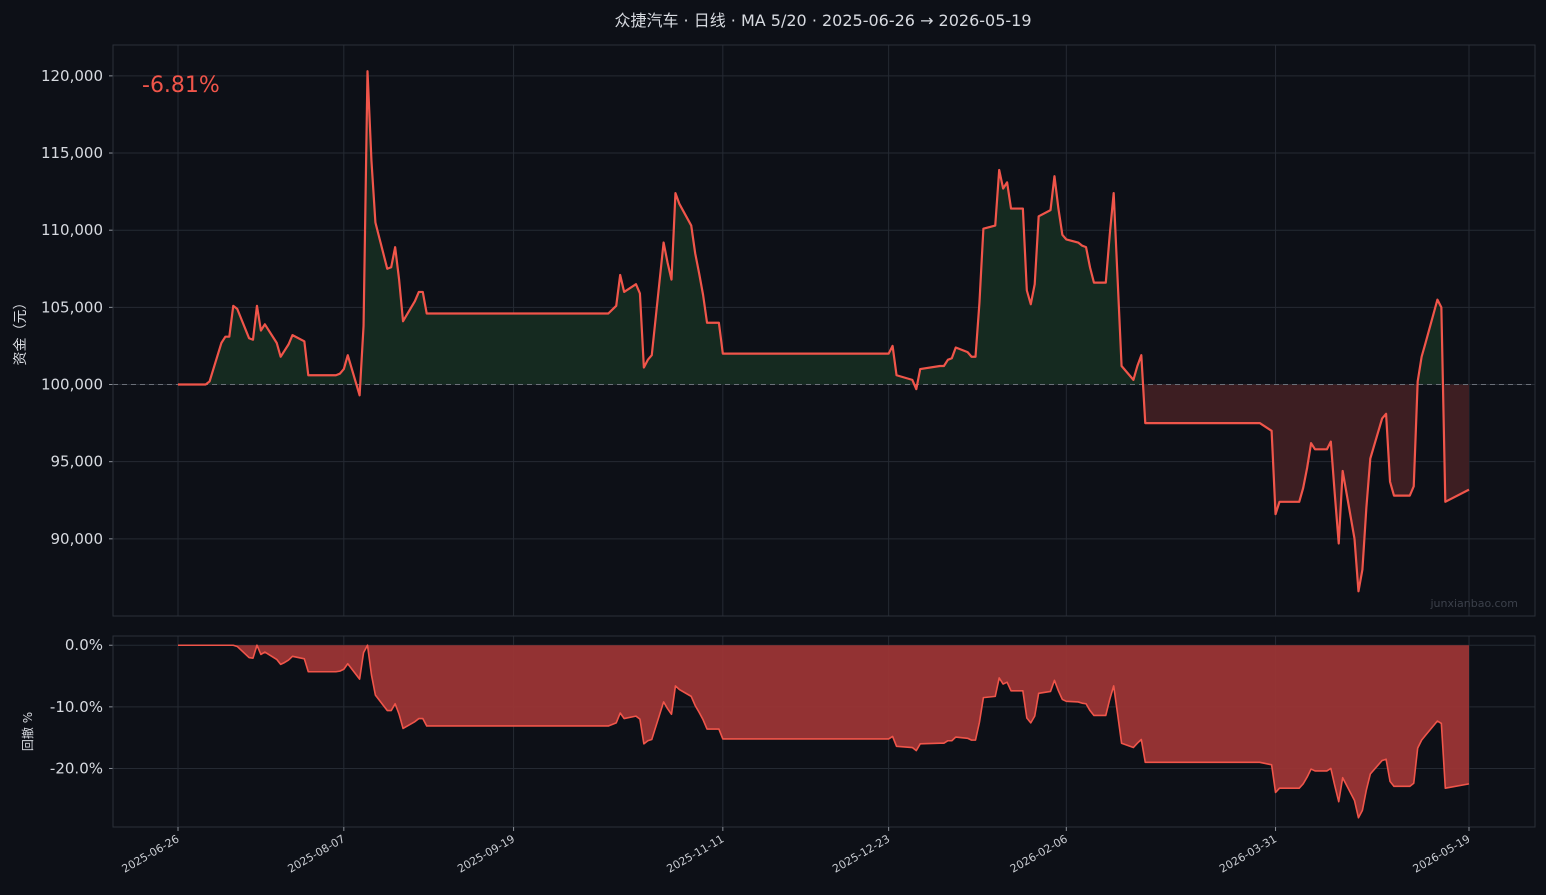 The image size is (1546, 895). What do you see at coordinates (27, 731) in the screenshot?
I see `drawdown-y-axis-label: 回撤 %` at bounding box center [27, 731].